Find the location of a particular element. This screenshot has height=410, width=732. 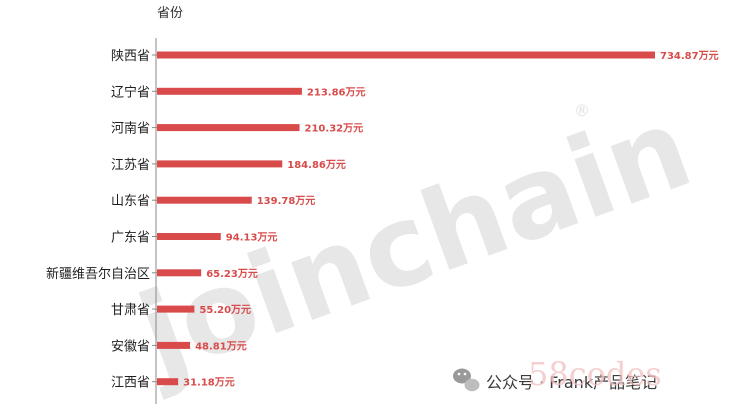

value-label: 184.86万元 is located at coordinates (316, 165).